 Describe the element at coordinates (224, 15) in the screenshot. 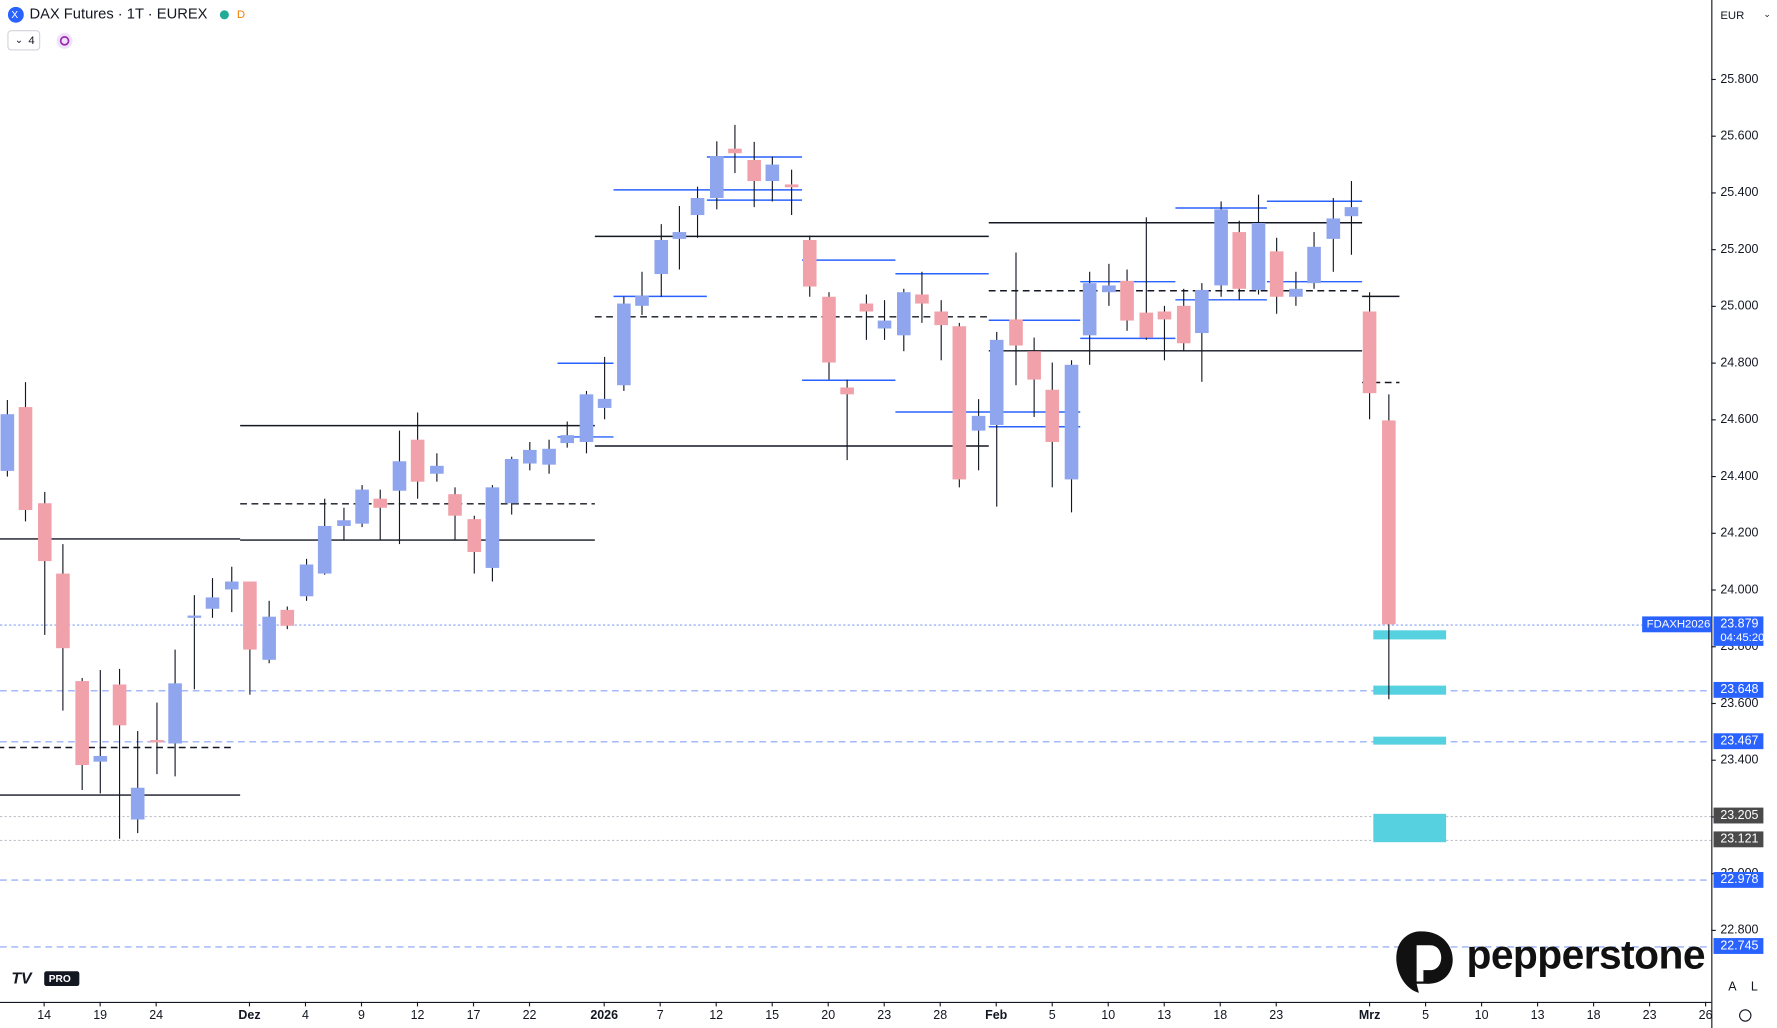

I see `market-status` at that location.